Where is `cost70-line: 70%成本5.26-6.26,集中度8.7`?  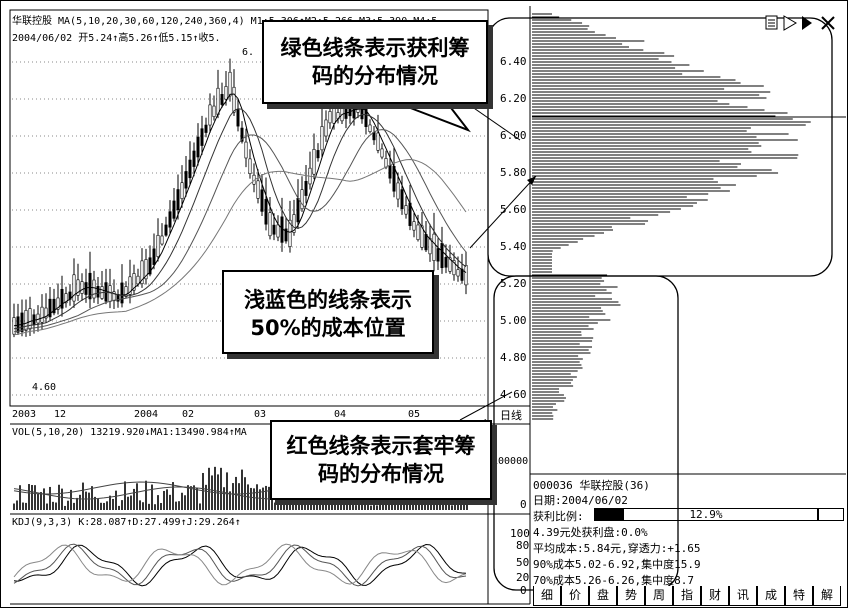 cost70-line: 70%成本5.26-6.26,集中度8.7 is located at coordinates (613, 580).